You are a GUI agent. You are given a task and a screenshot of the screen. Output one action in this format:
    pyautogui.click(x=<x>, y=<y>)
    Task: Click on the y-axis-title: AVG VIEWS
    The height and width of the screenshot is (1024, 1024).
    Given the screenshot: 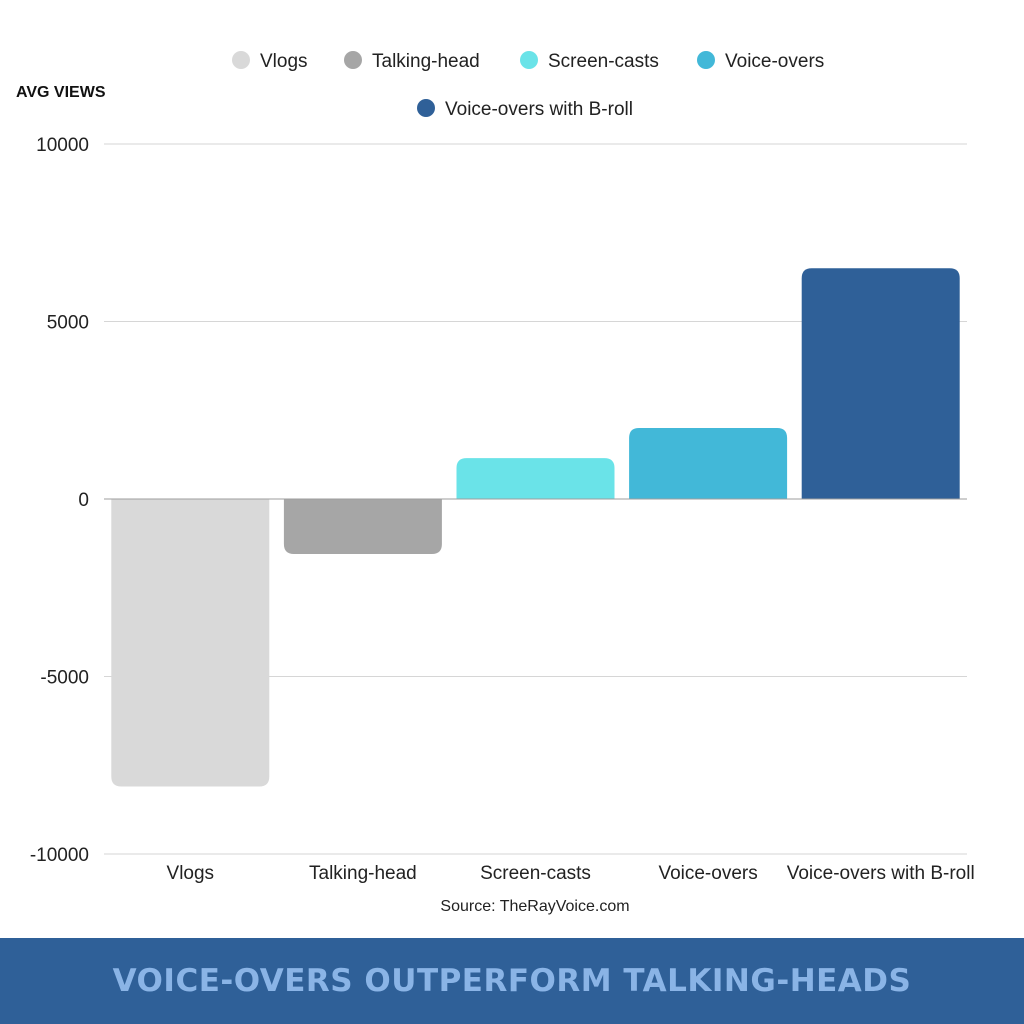 What is the action you would take?
    pyautogui.click(x=61, y=92)
    